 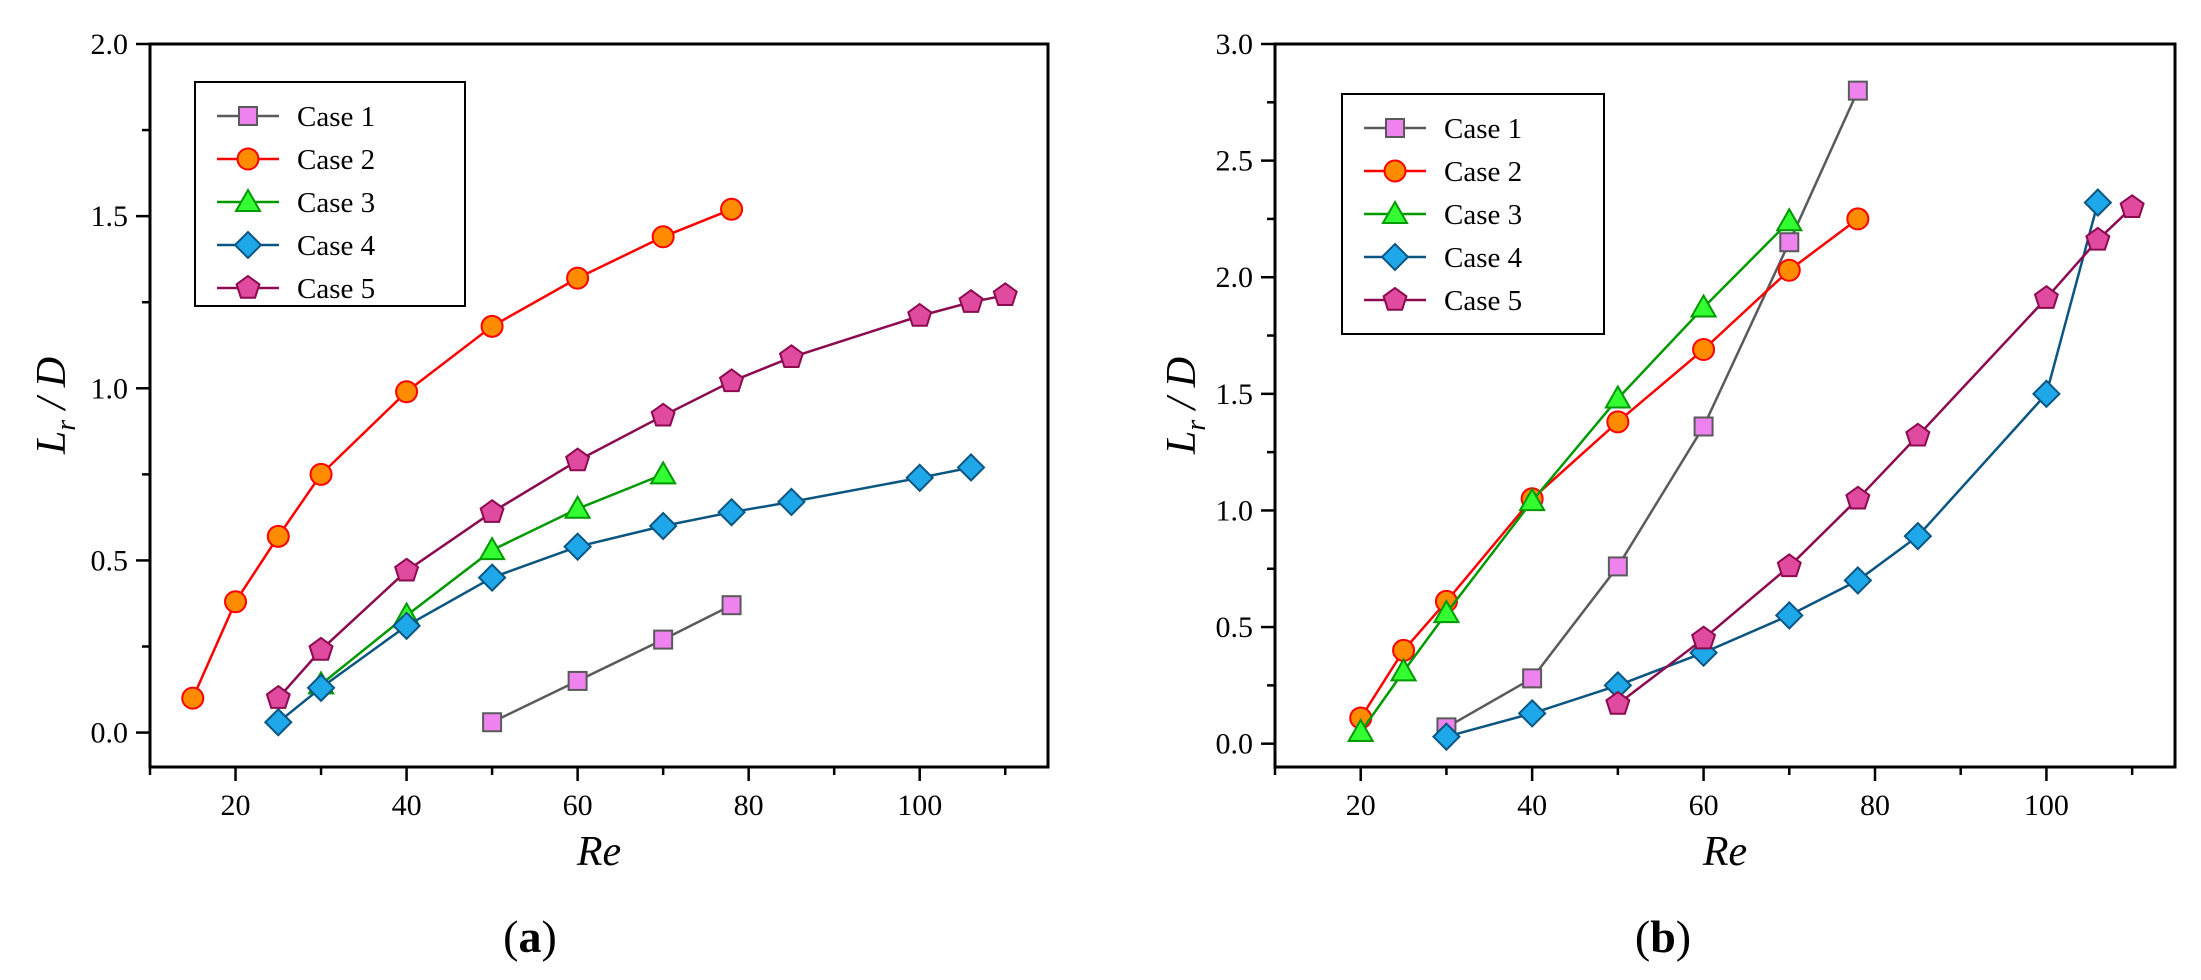 I want to click on y-axis-label-text: Lr / D, so click(x=55, y=406).